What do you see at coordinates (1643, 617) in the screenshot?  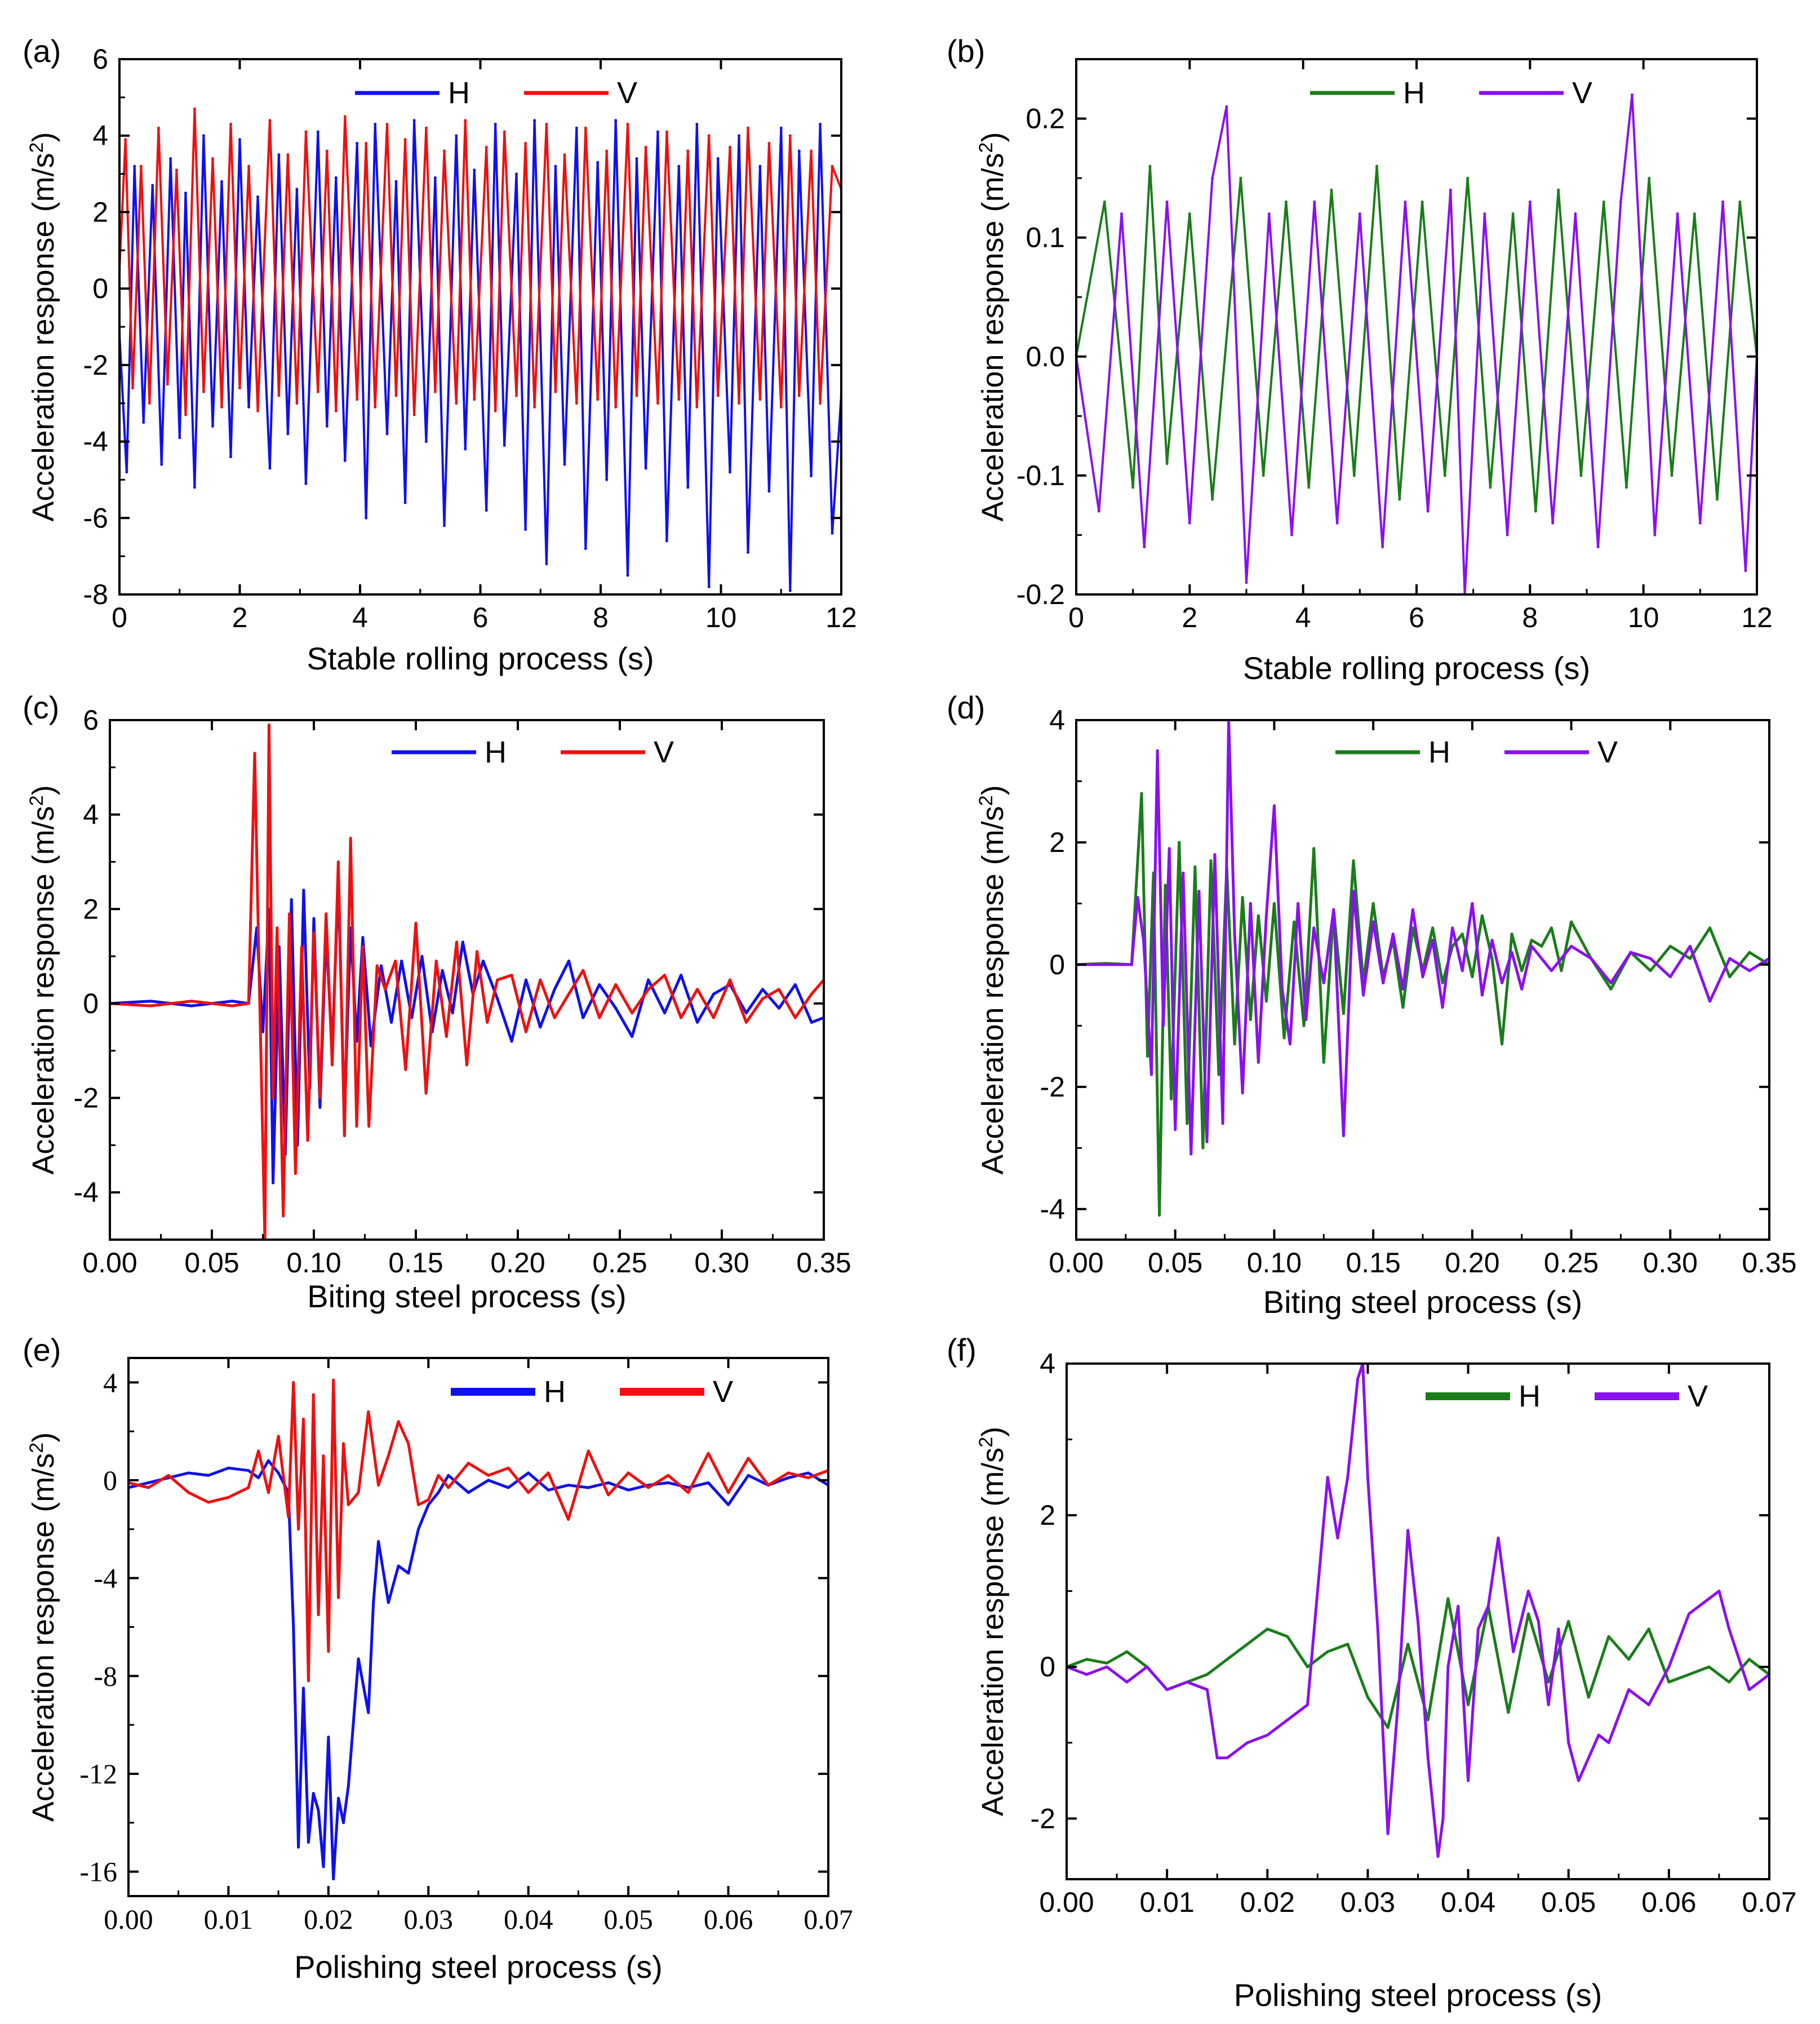 I see `x-tick-label: 10` at bounding box center [1643, 617].